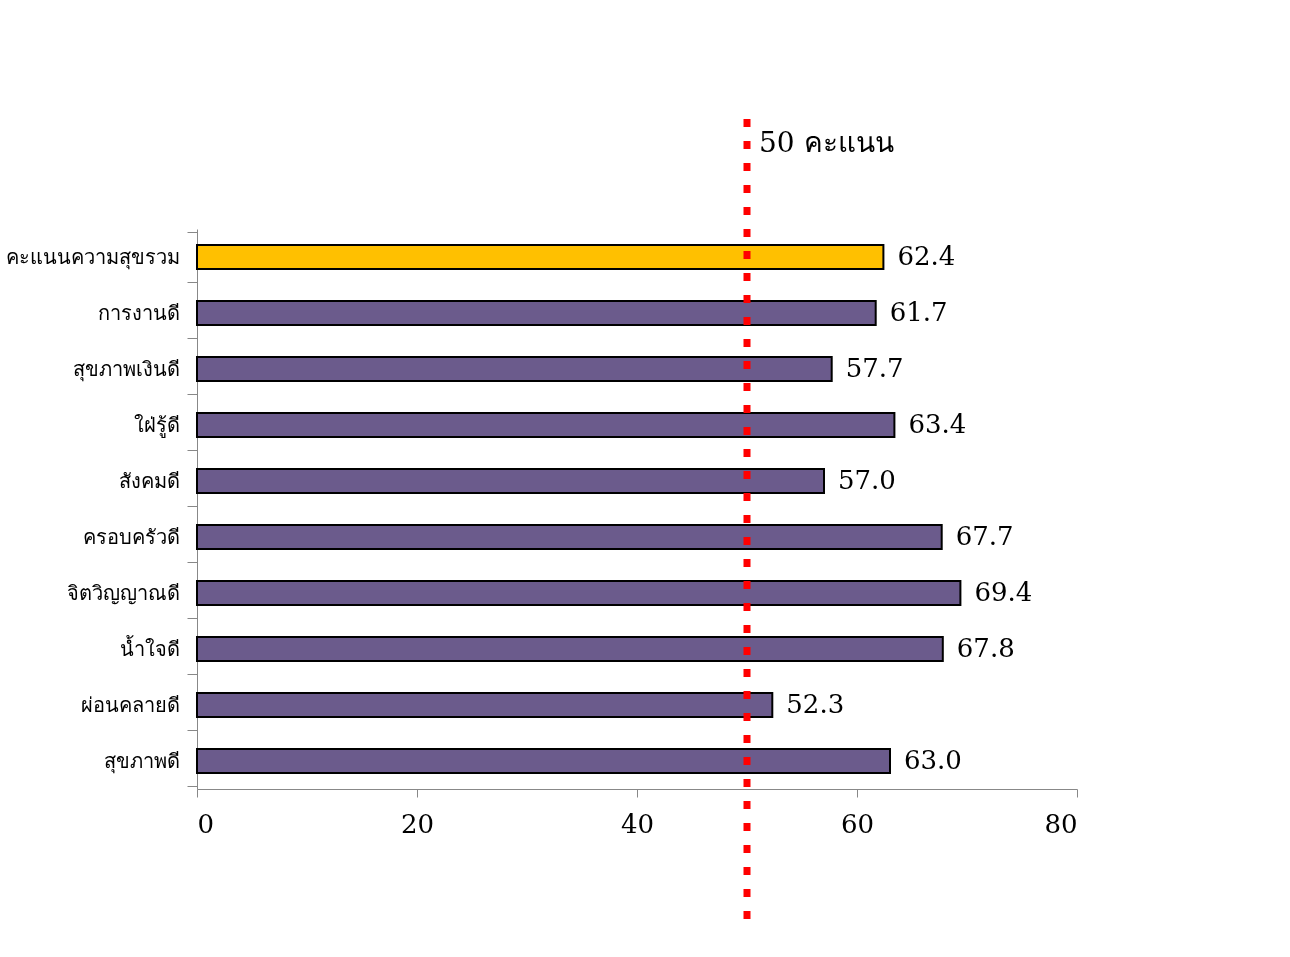 The image size is (1290, 957). Describe the element at coordinates (126, 369) in the screenshot. I see `y-tick-label: สุขภาพเงินดี` at that location.